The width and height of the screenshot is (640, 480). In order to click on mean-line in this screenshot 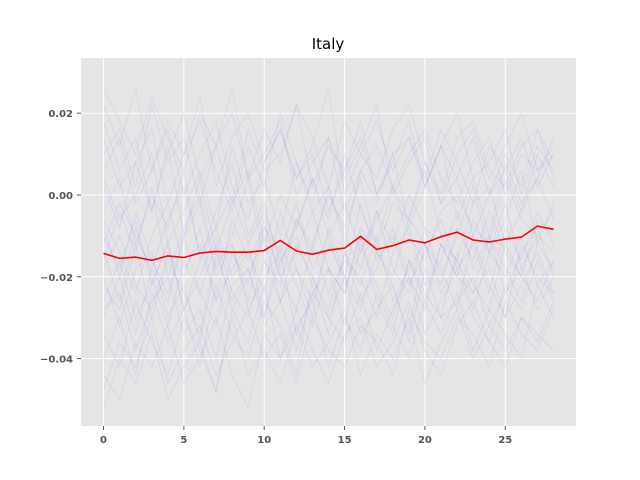, I will do `click(328, 243)`.